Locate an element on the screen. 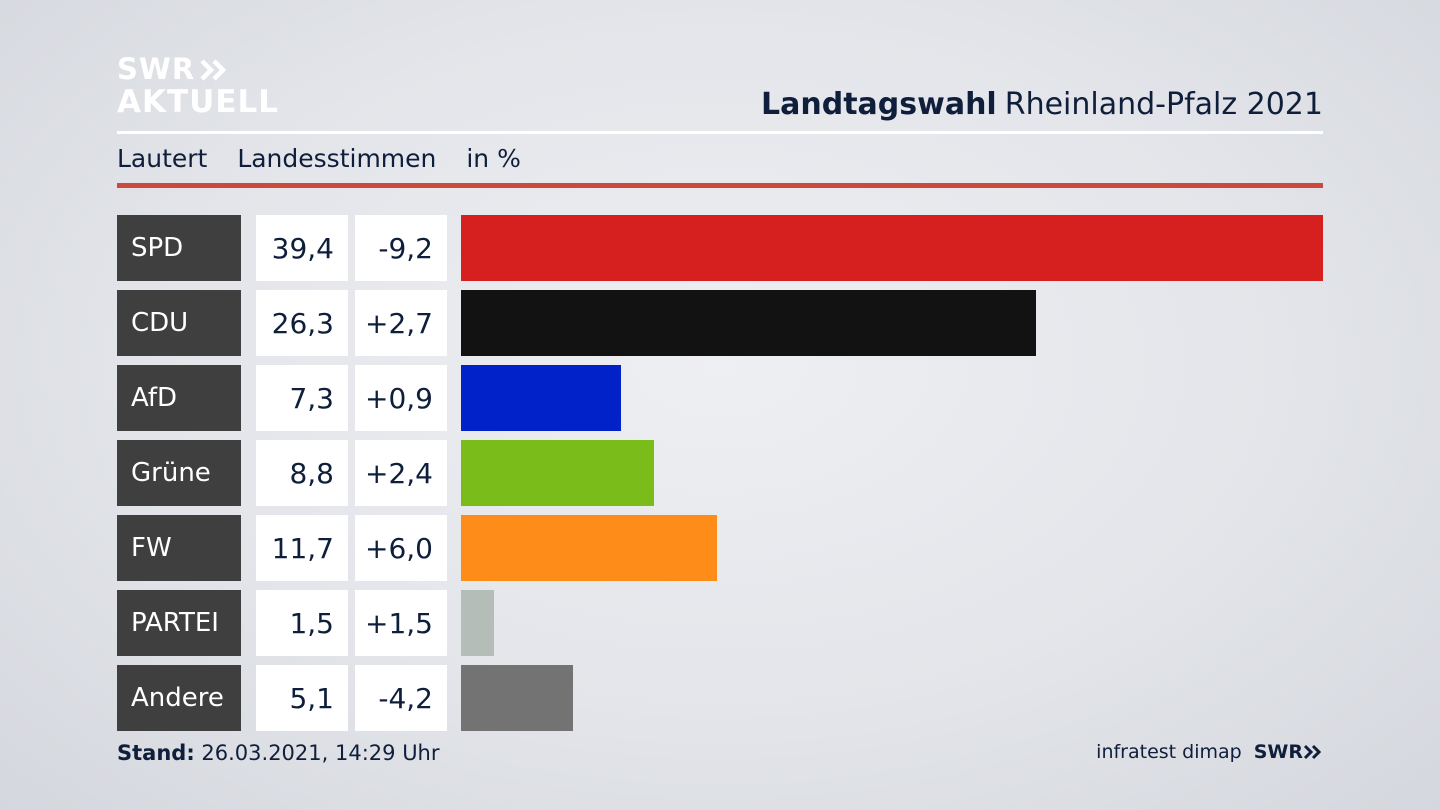 The height and width of the screenshot is (810, 1440). swr-aktuell-logo: SWR AKTUELL is located at coordinates (198, 86).